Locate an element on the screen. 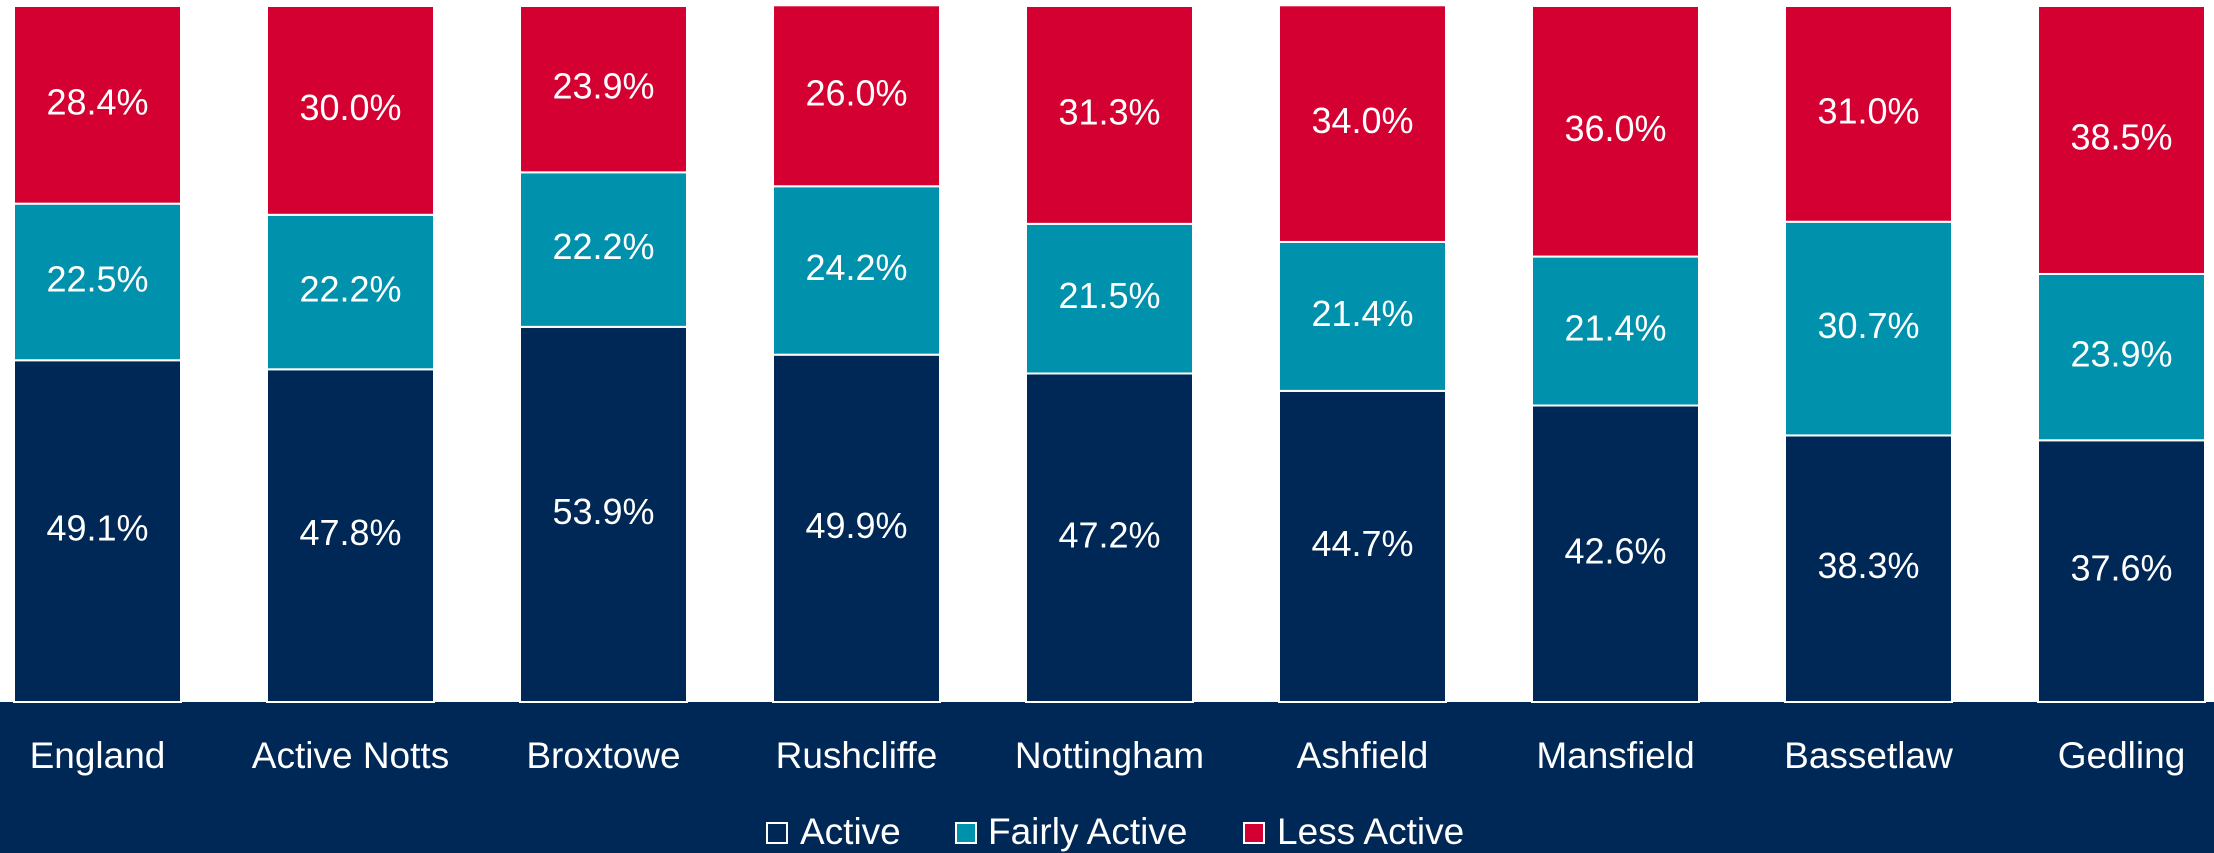  data-label: 31.0% is located at coordinates (1868, 110).